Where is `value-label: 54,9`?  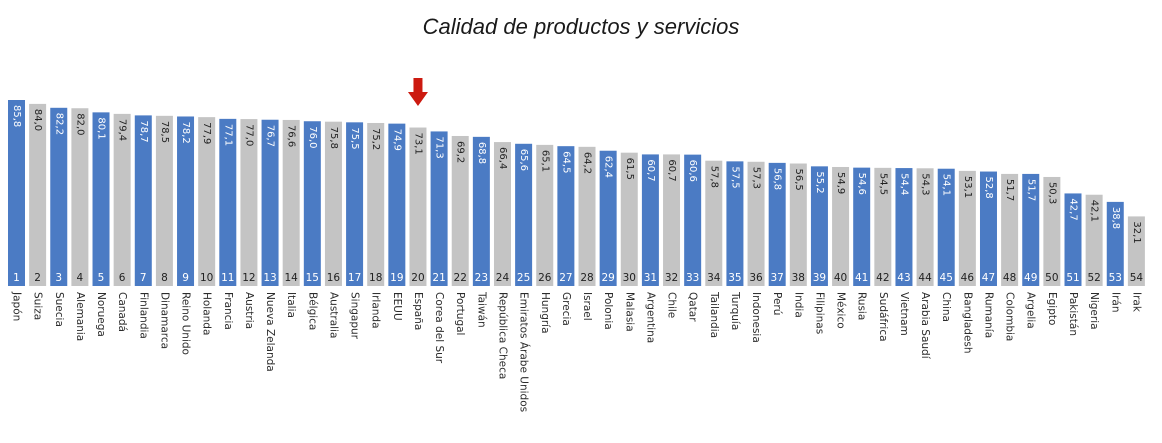 value-label: 54,9 is located at coordinates (840, 183).